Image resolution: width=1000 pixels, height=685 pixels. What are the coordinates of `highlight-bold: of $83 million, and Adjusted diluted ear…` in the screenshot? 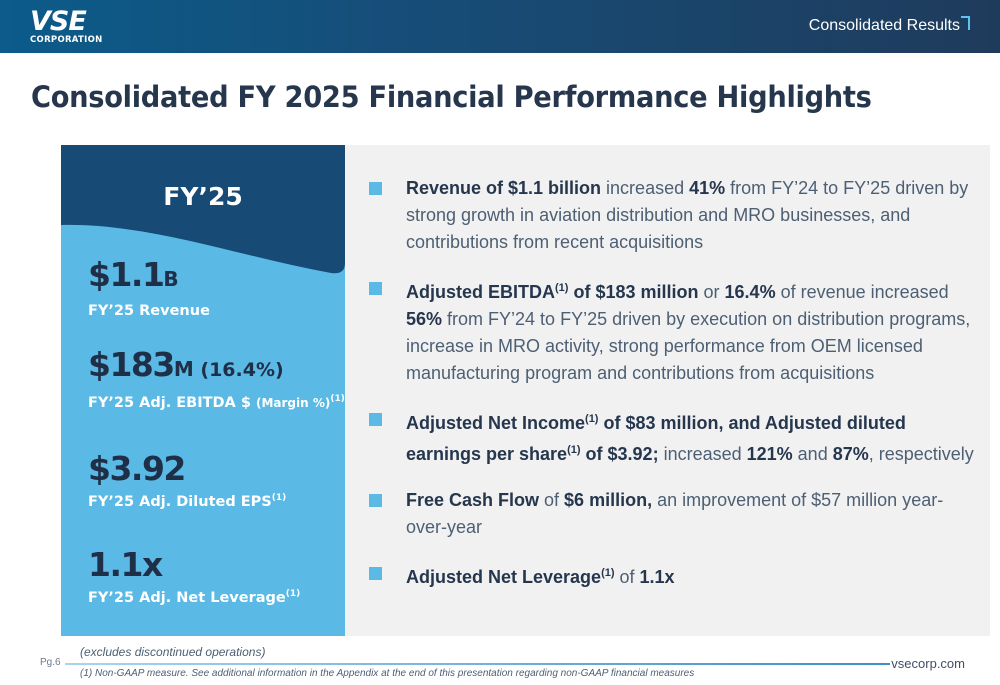 It's located at (656, 438).